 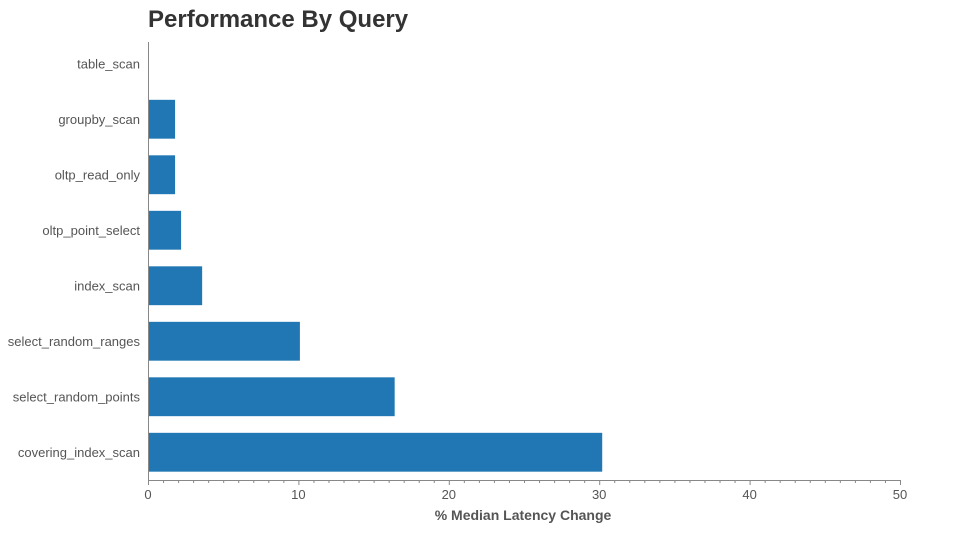 I want to click on bar-covering-index-scan, so click(x=375, y=452).